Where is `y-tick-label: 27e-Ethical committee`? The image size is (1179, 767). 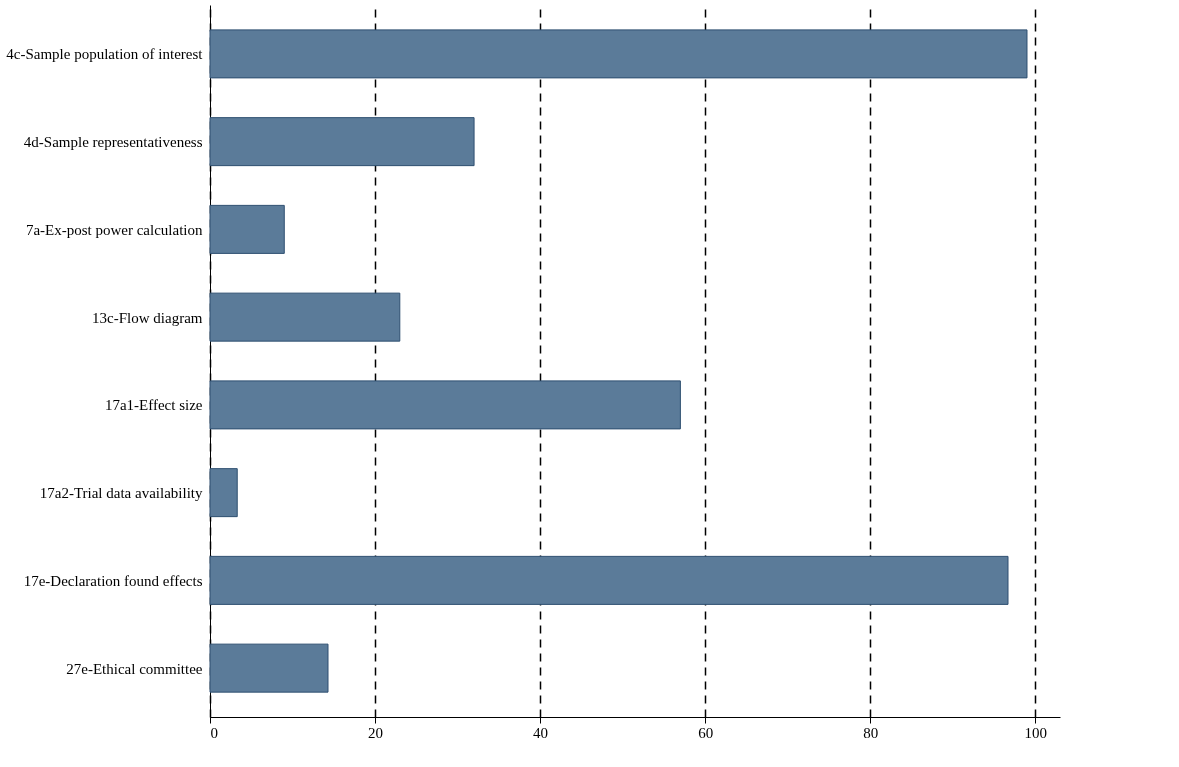 y-tick-label: 27e-Ethical committee is located at coordinates (134, 668).